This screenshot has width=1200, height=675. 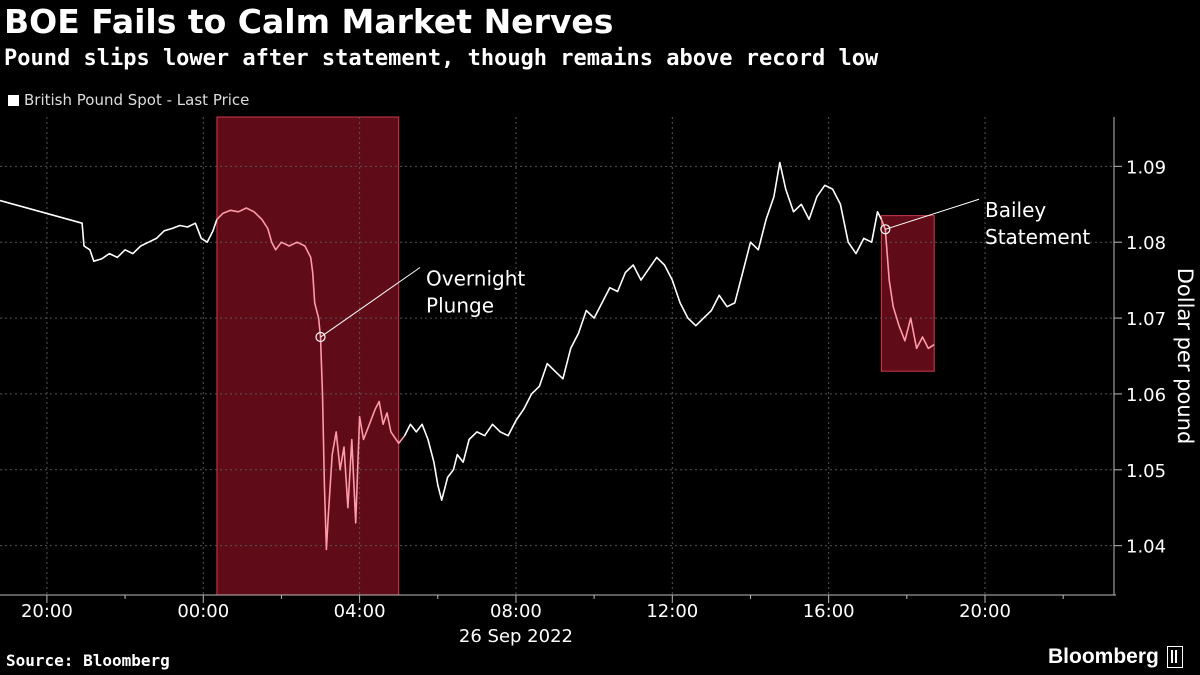 What do you see at coordinates (1103, 656) in the screenshot?
I see `brand-name: Bloomberg` at bounding box center [1103, 656].